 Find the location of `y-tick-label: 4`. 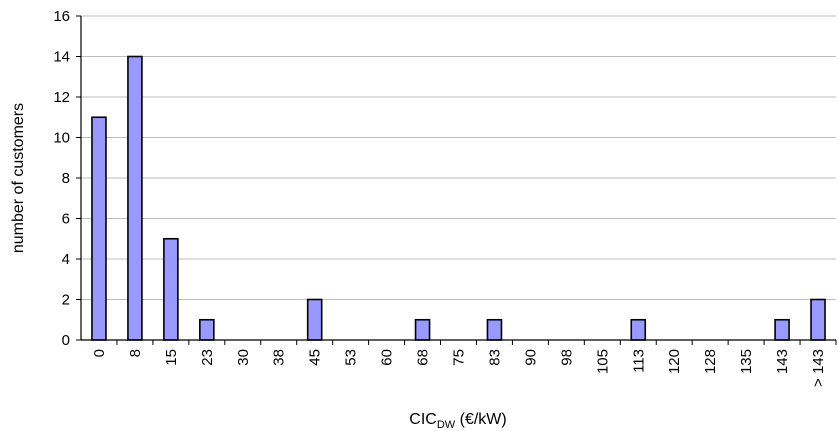

y-tick-label: 4 is located at coordinates (66, 259).